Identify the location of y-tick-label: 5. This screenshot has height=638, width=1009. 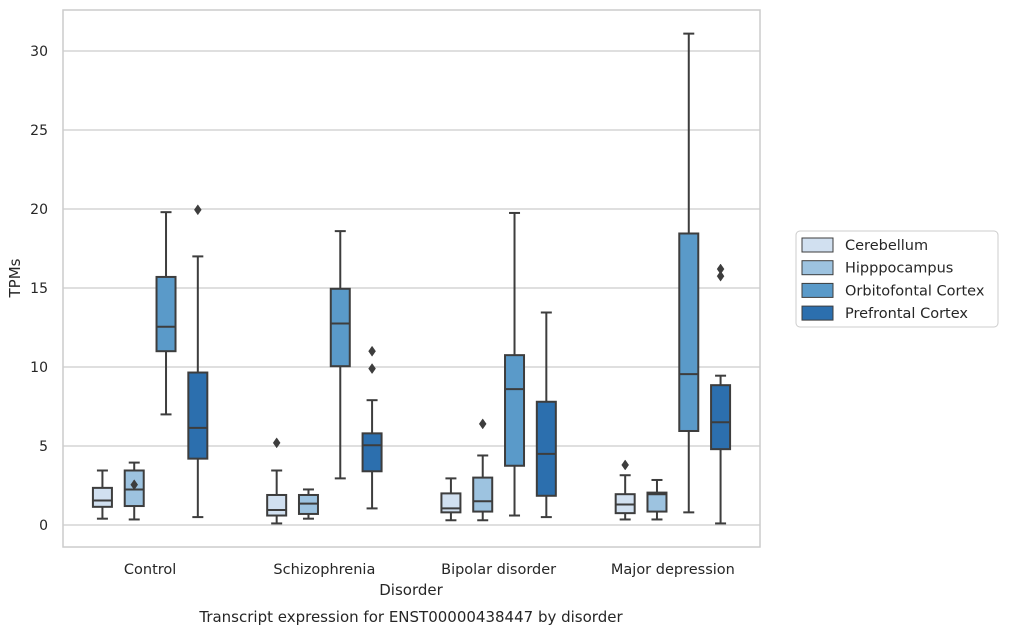
(43, 447).